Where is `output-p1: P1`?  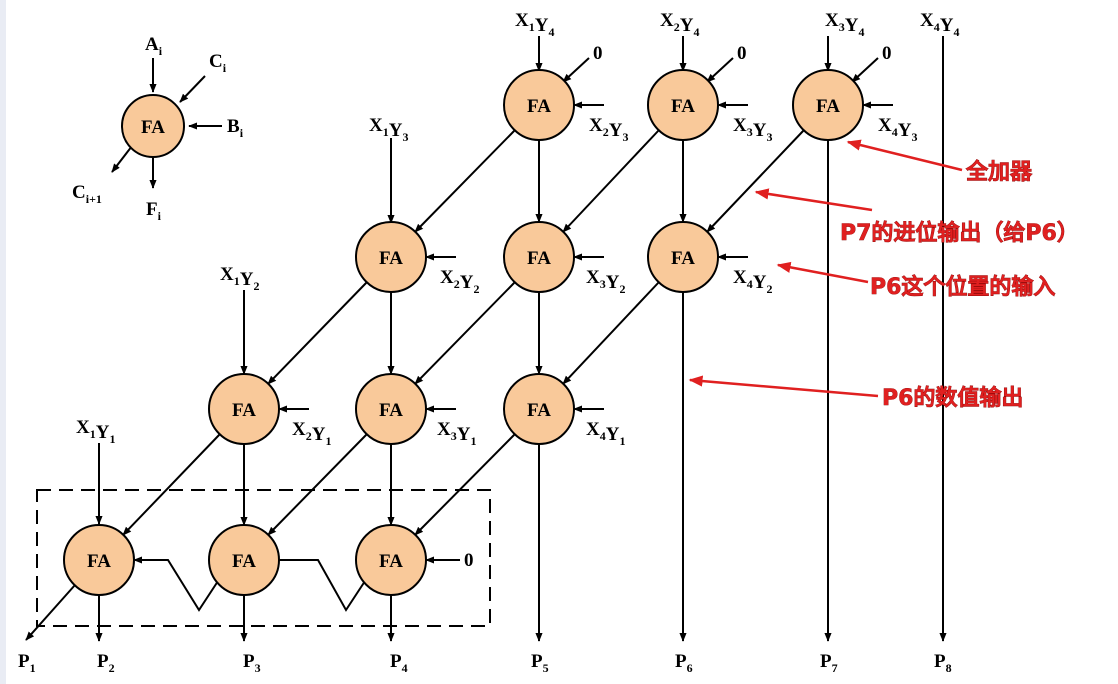 output-p1: P1 is located at coordinates (27, 663).